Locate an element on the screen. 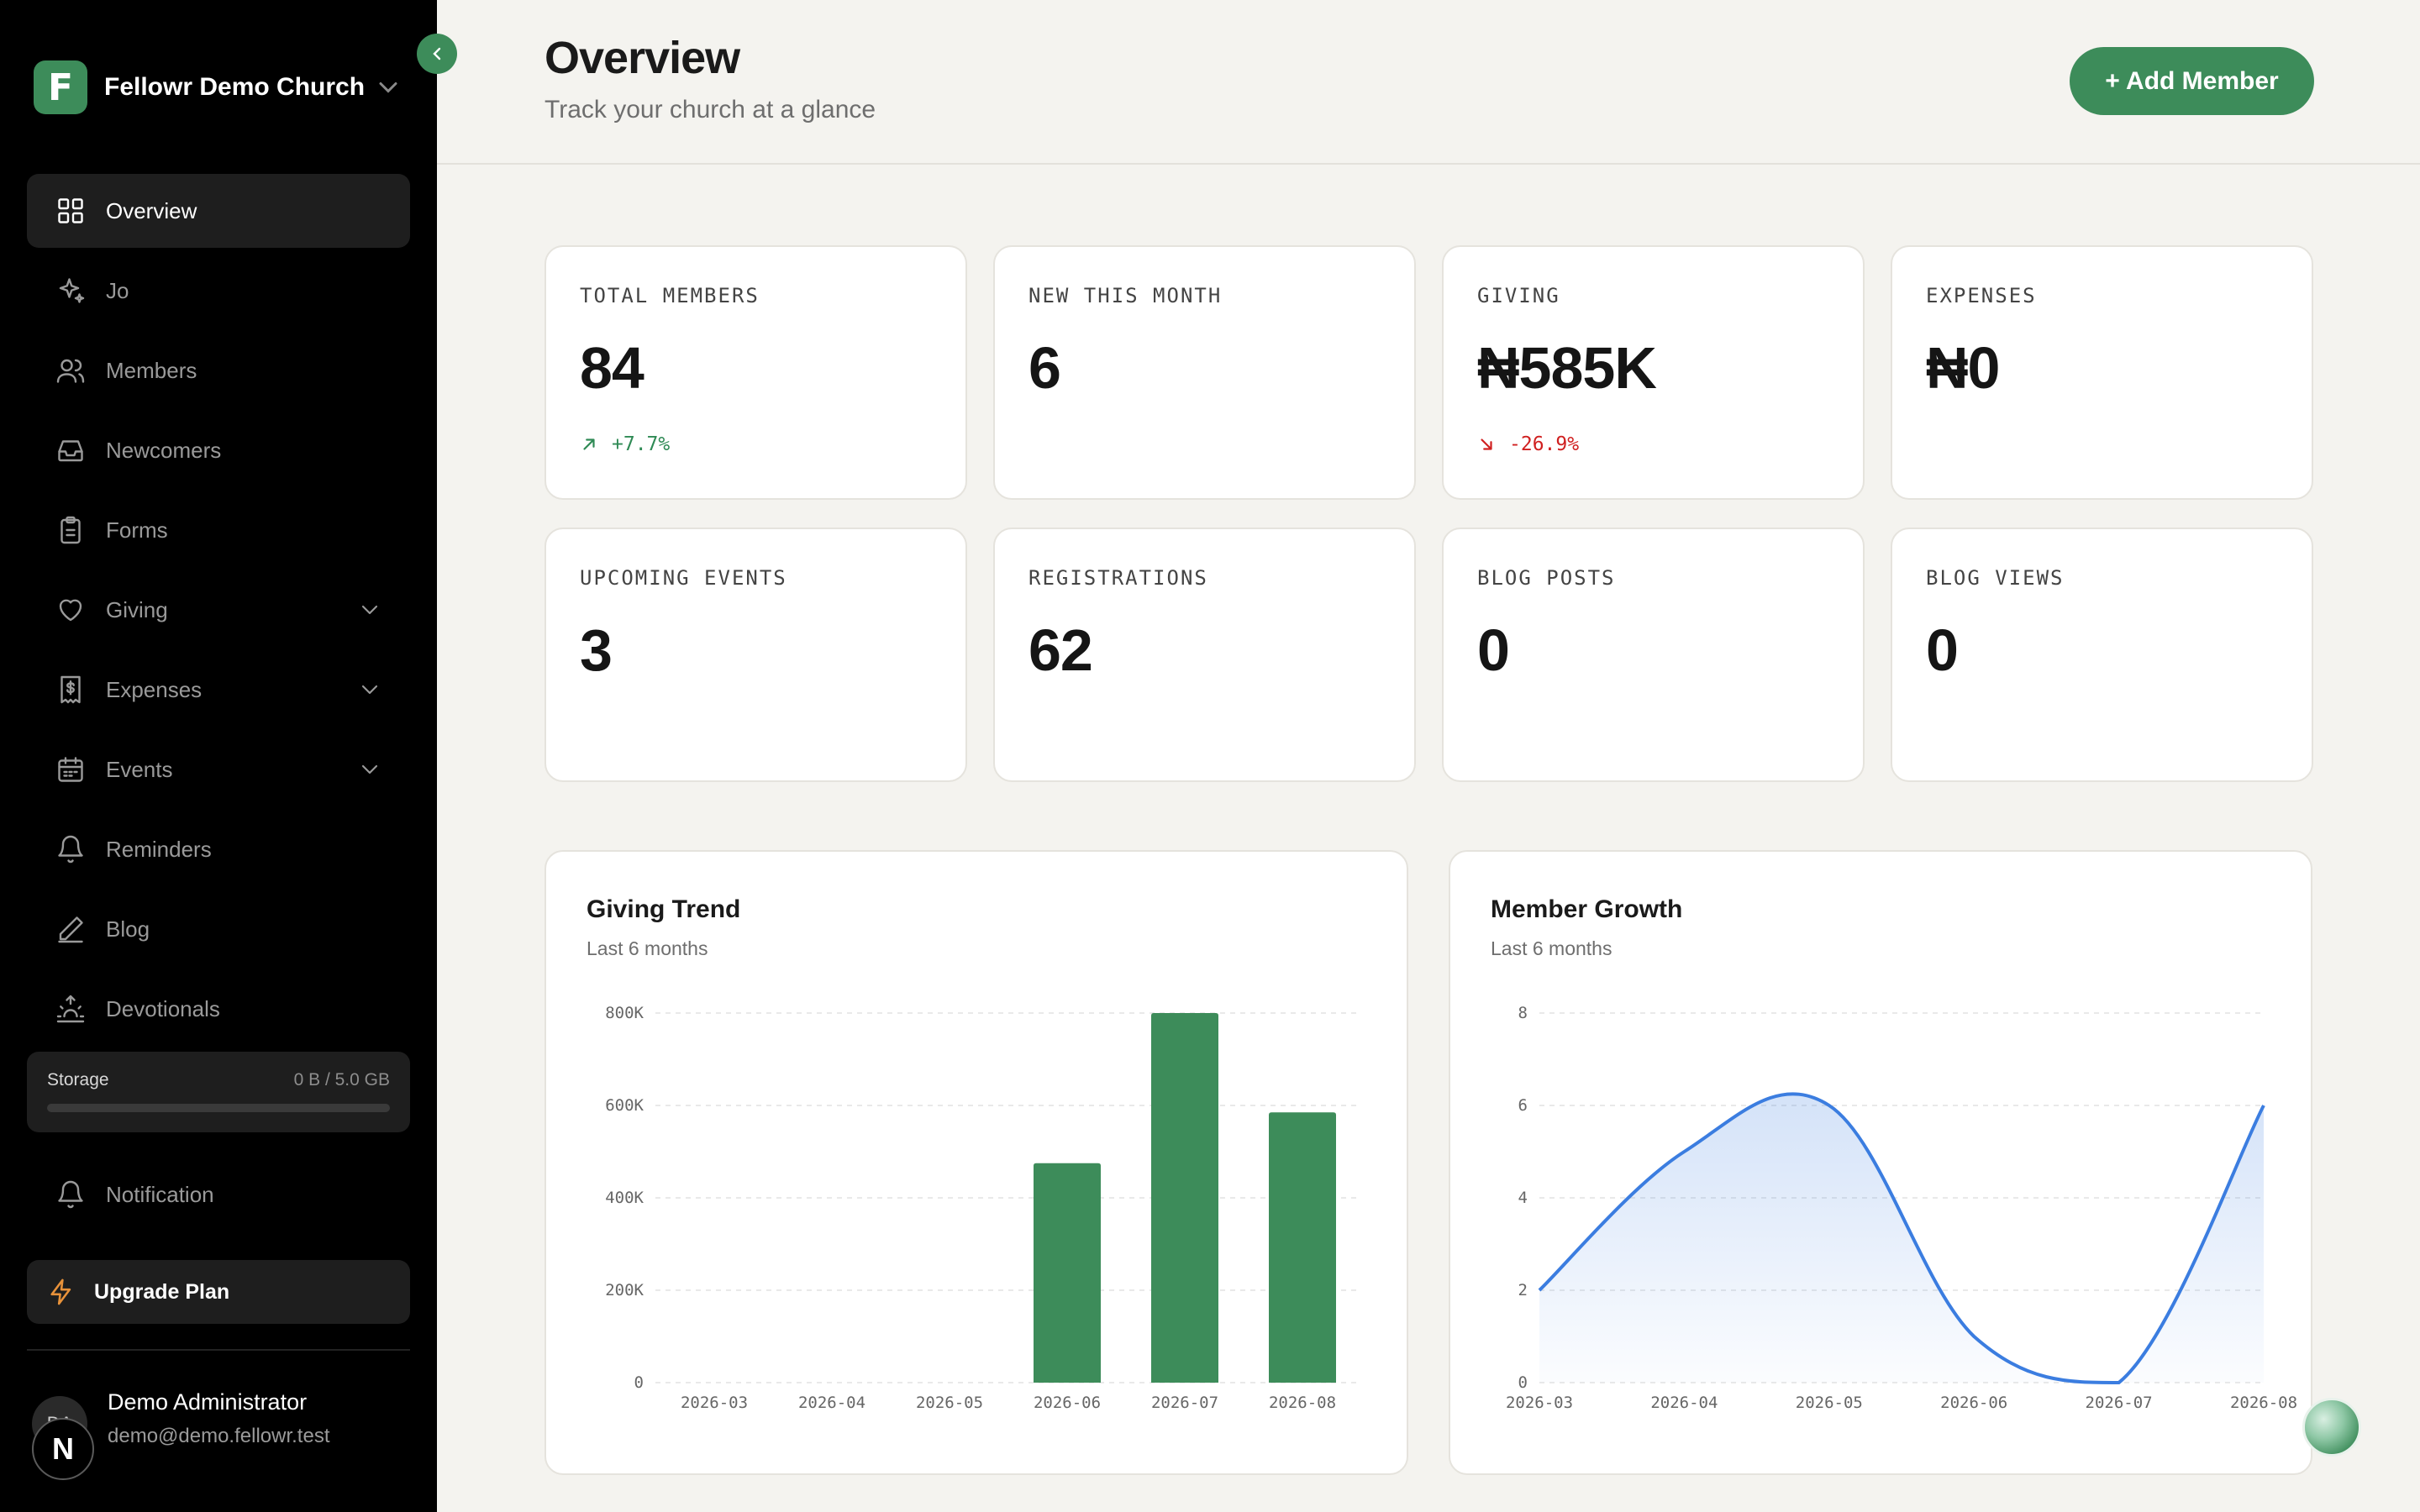 The width and height of the screenshot is (2420, 1512). stat-trend-value: +7.7% is located at coordinates (642, 444).